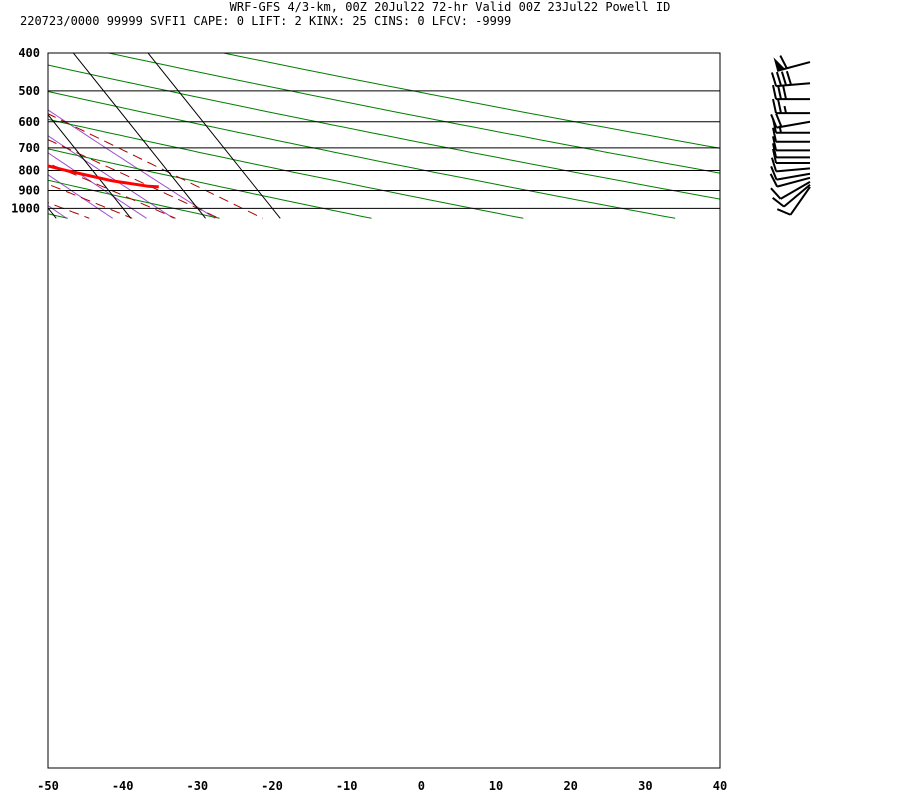  What do you see at coordinates (29, 122) in the screenshot?
I see `y-tick-label: 600` at bounding box center [29, 122].